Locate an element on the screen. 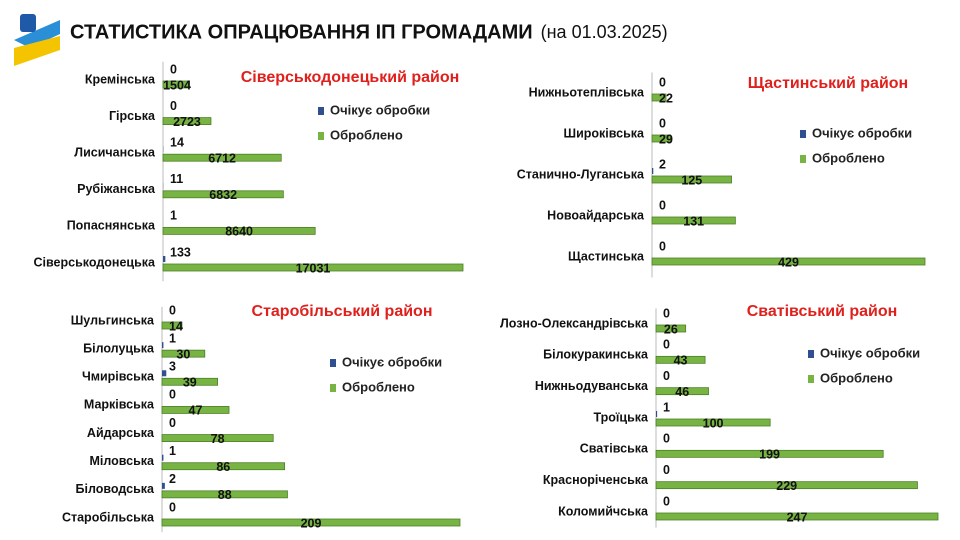  value-label: 17031 is located at coordinates (313, 268).